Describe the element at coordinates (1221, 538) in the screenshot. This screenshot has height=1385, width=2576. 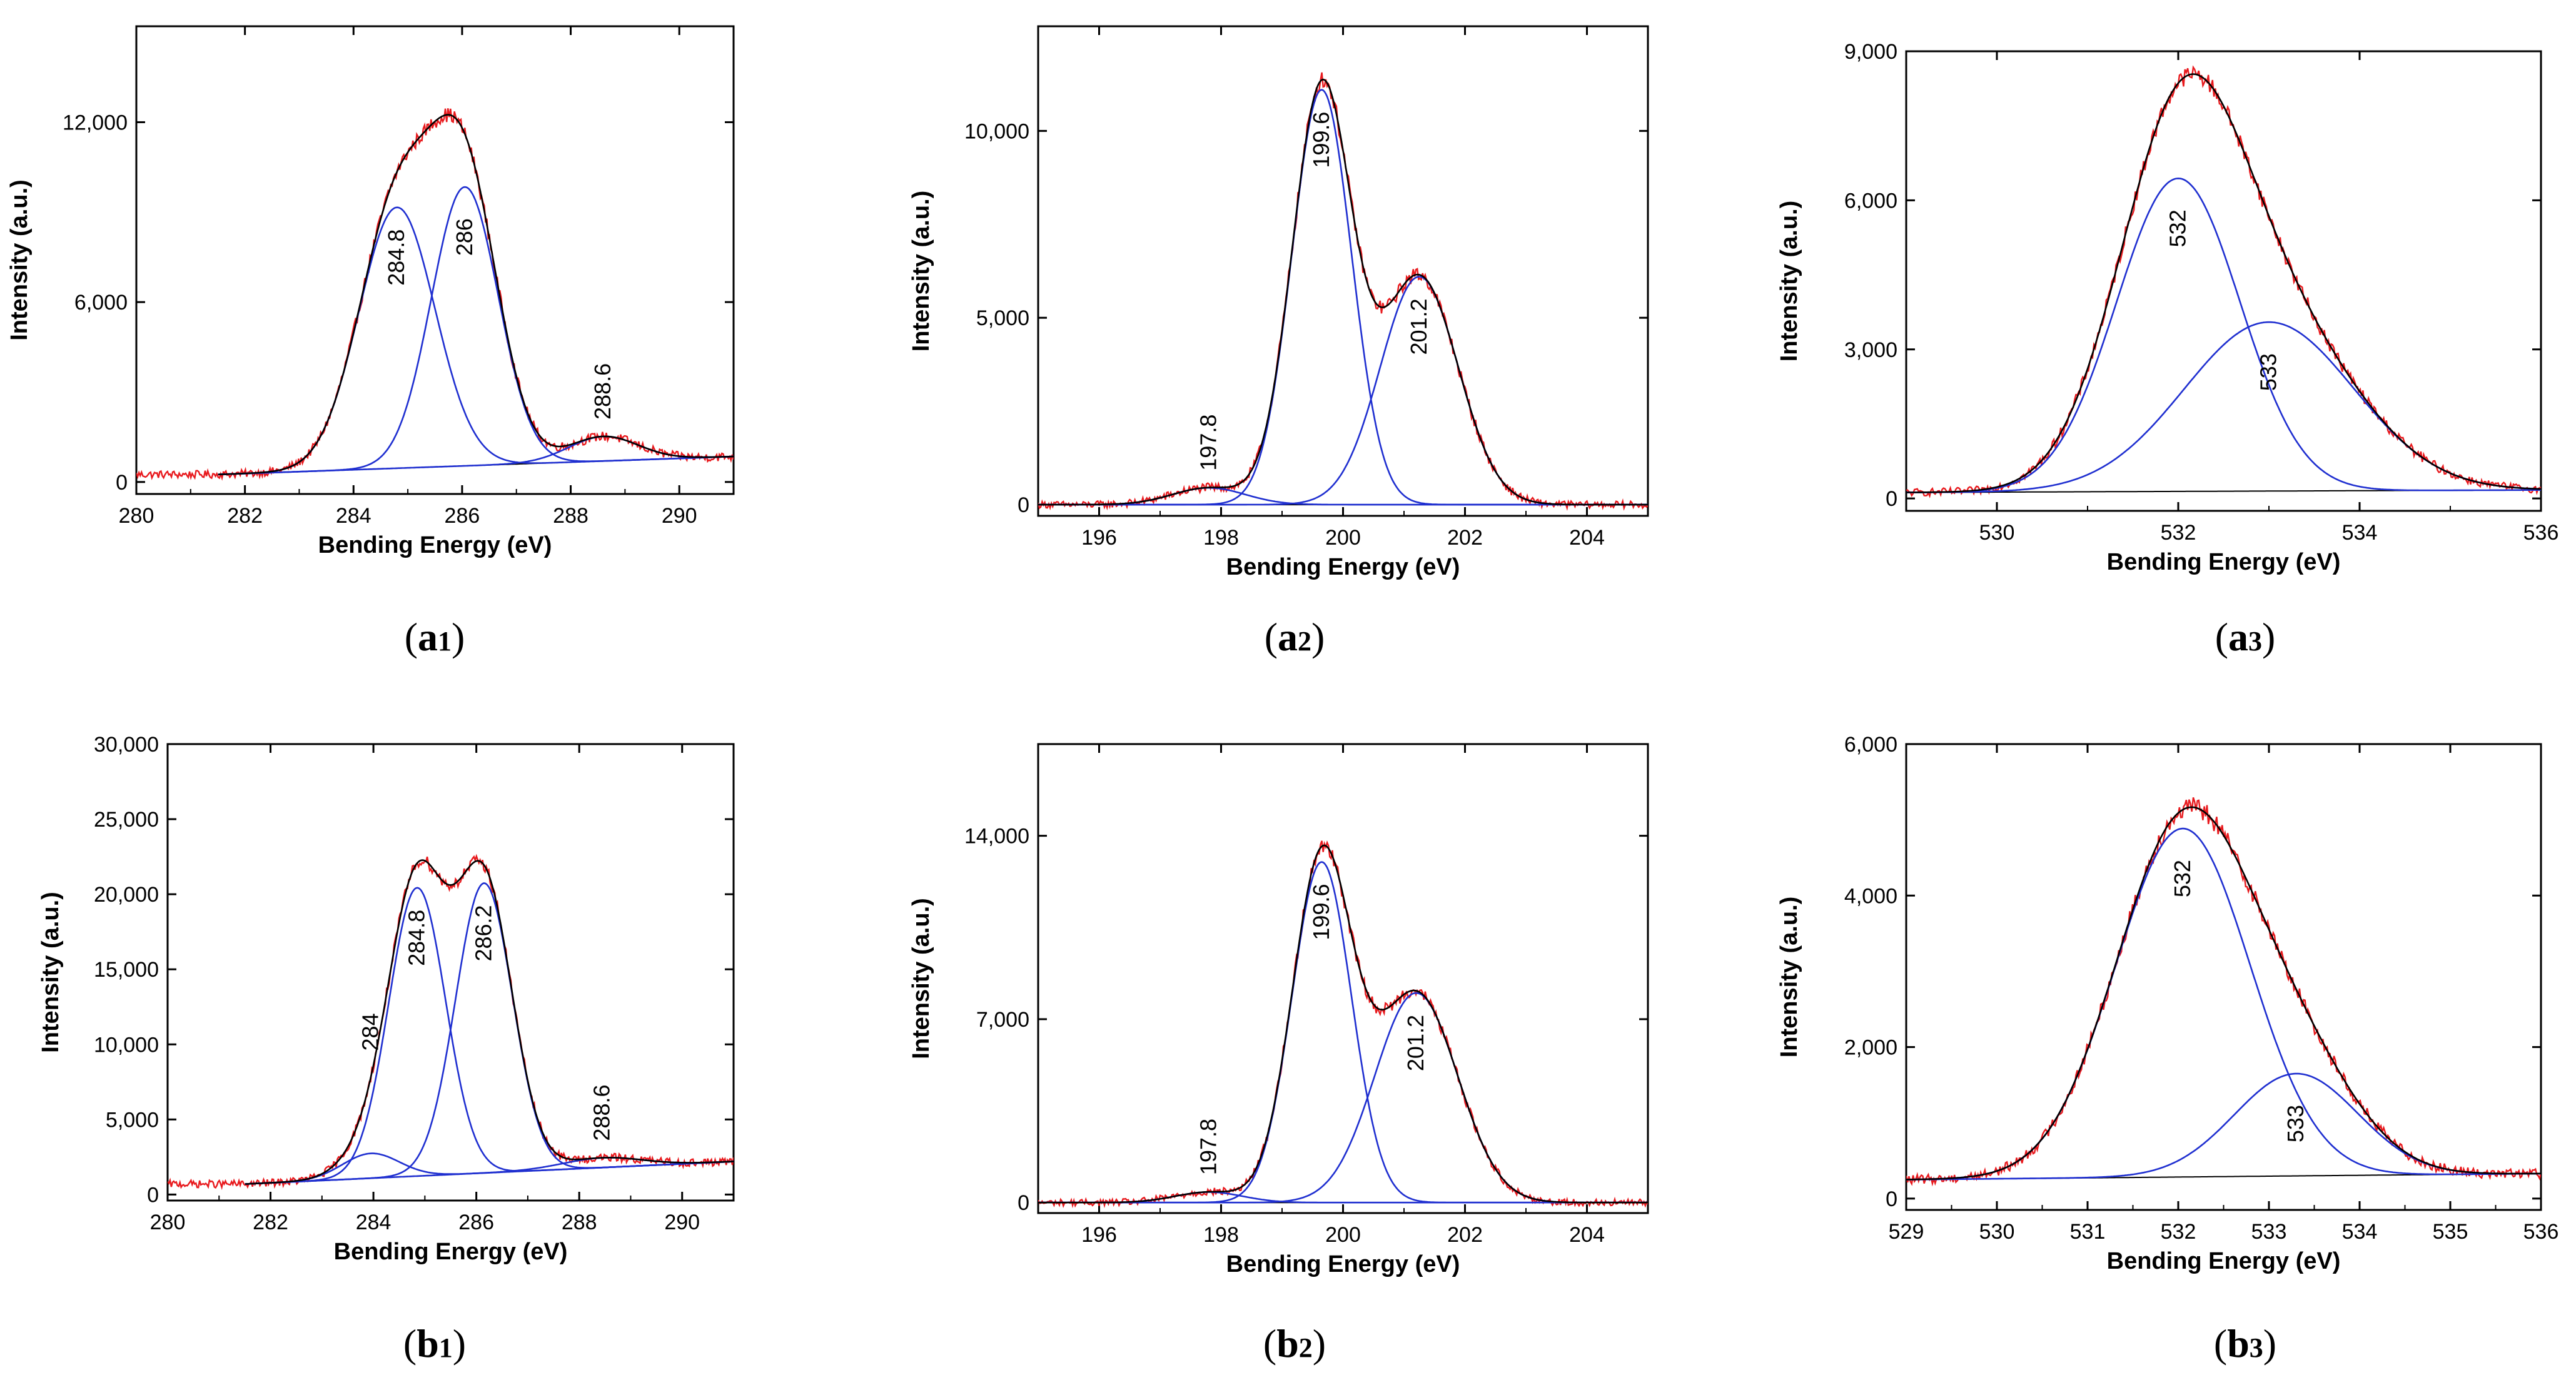
I see `x-tick-label: 198` at that location.